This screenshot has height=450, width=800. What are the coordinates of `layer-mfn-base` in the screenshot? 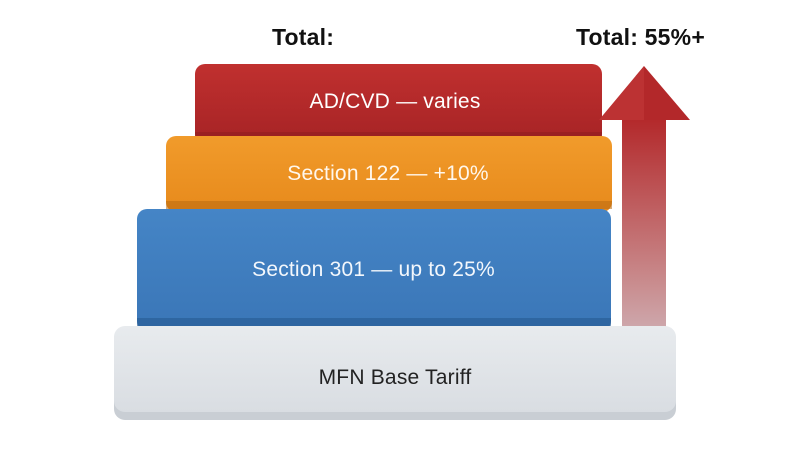 It's located at (395, 373).